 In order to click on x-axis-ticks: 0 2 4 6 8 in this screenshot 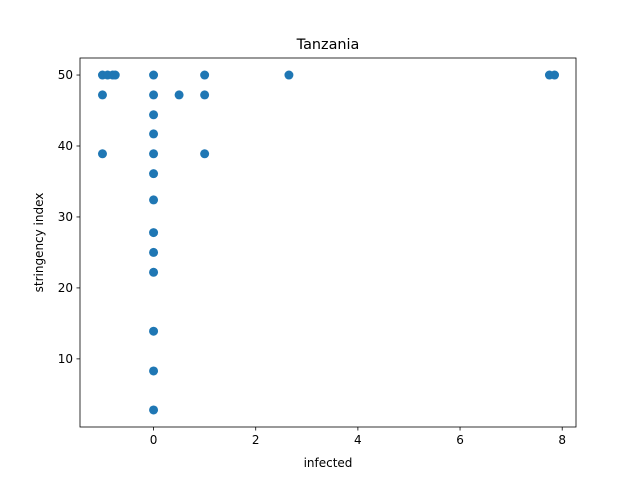, I will do `click(358, 437)`.